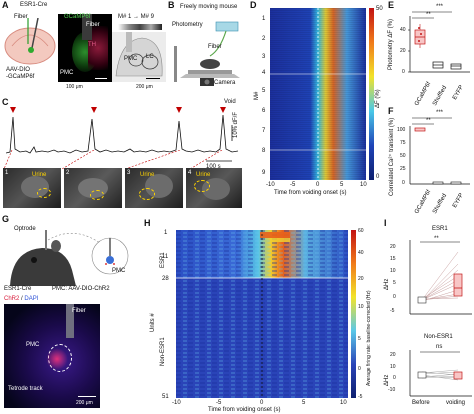 Image resolution: width=474 pixels, height=414 pixels. I want to click on e-sig-2: ***, so click(440, 7).